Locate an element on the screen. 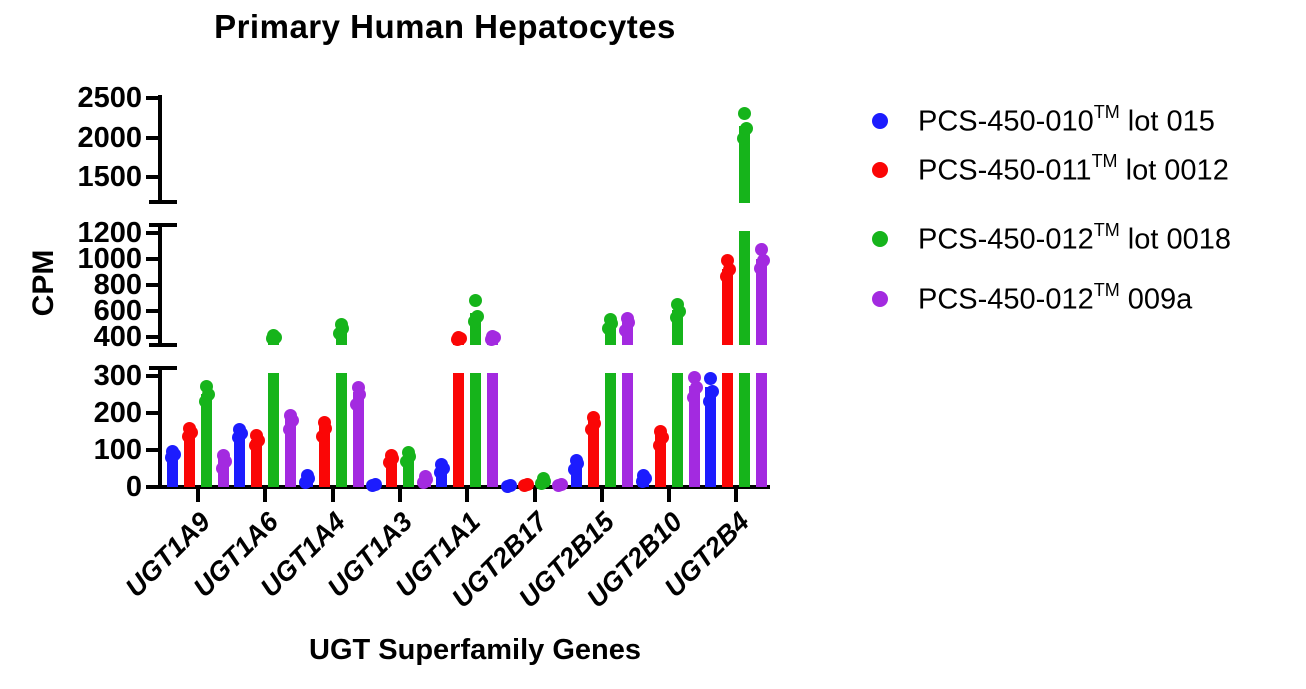  y-tick-label: 0 is located at coordinates (133, 487).